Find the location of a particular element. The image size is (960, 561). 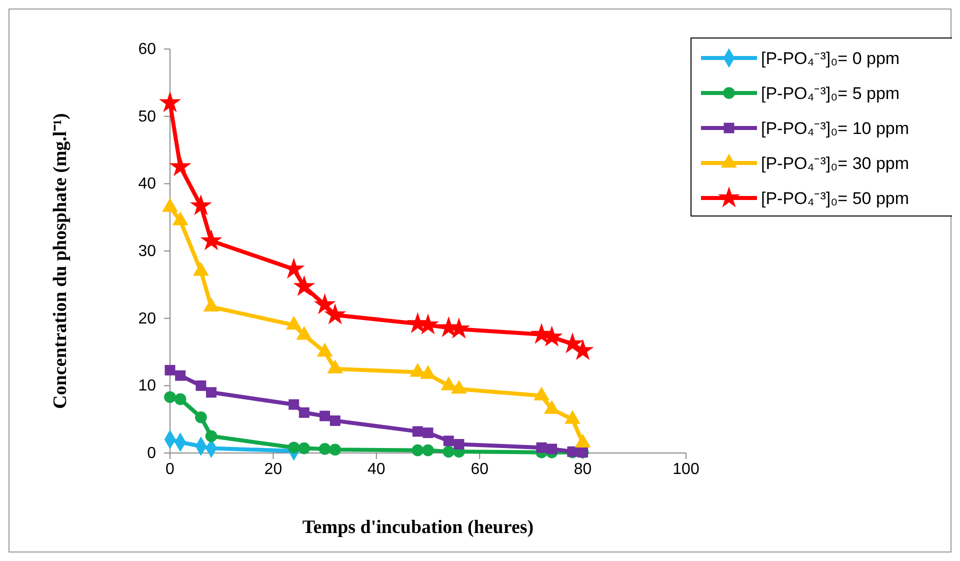

x-tick-label: 80 is located at coordinates (583, 469).